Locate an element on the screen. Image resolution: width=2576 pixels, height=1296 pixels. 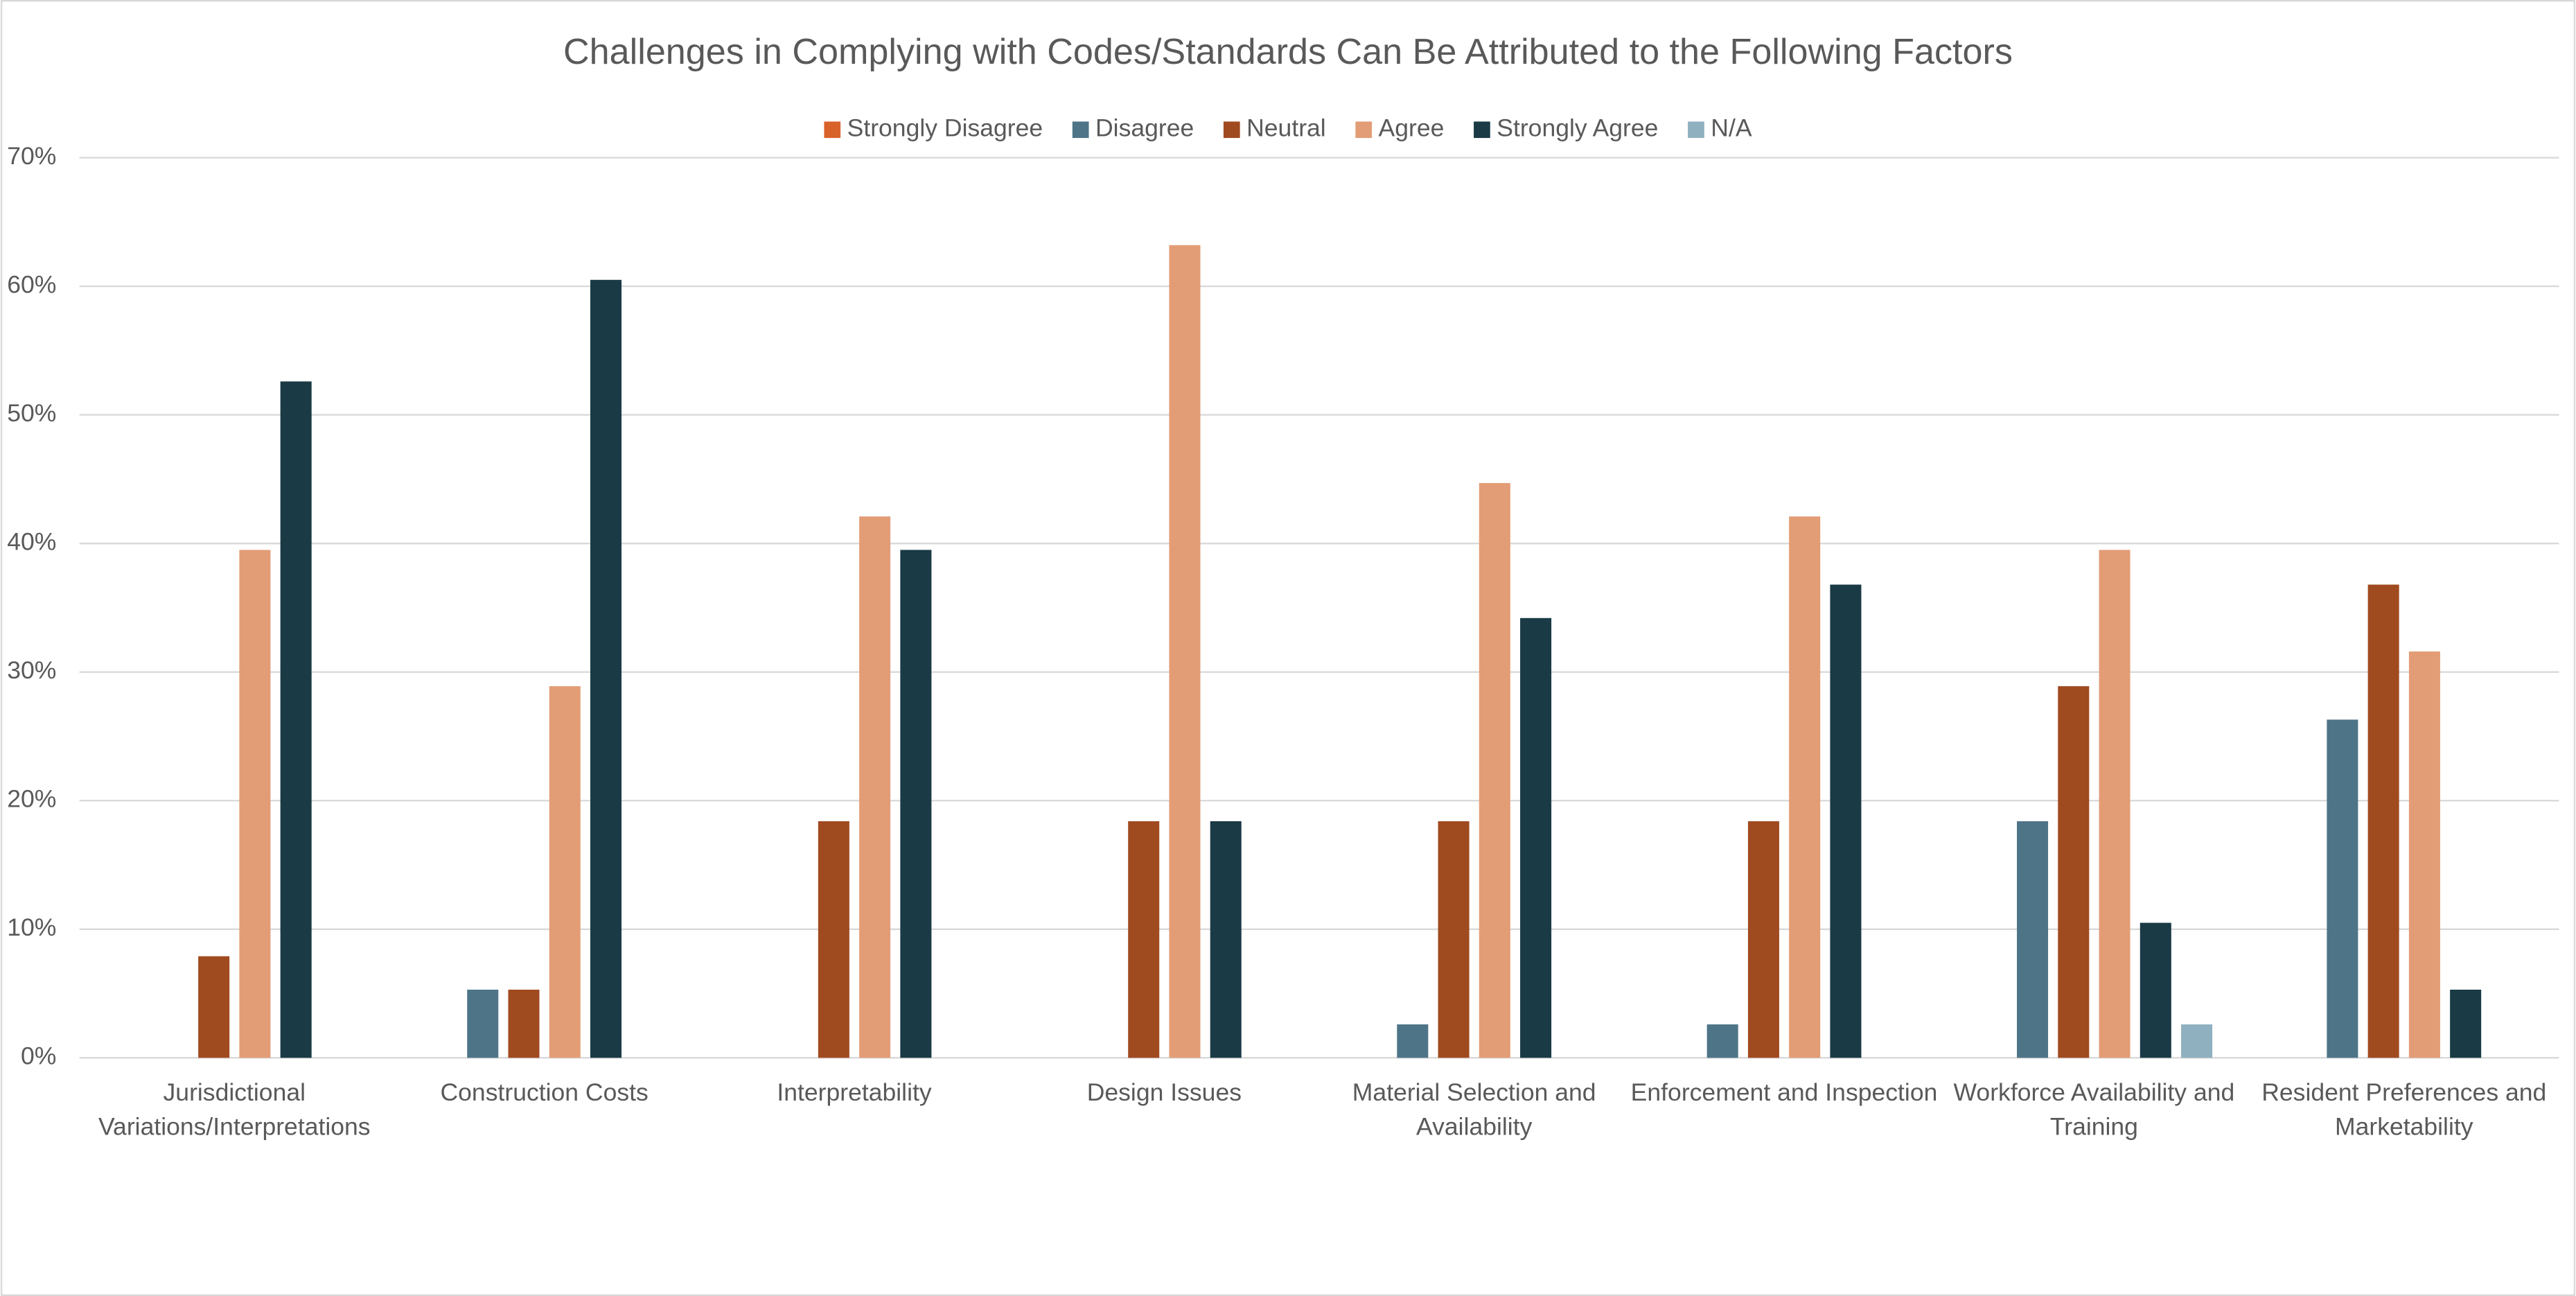
x-label-box: Construction Costs is located at coordinates (544, 1093).